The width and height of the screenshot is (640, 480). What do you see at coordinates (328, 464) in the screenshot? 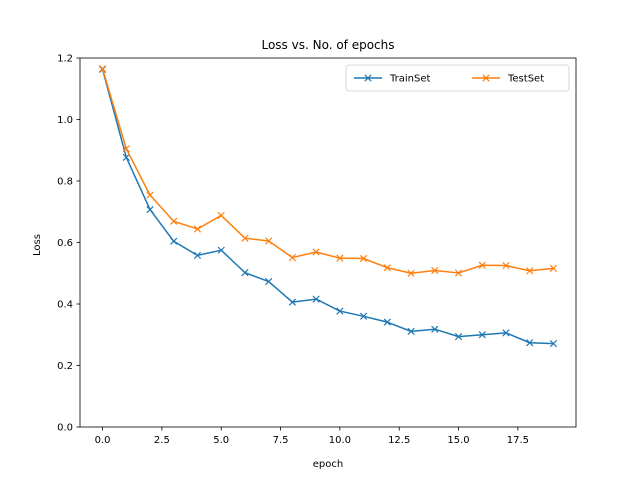
I see `x-axis-title: epoch` at bounding box center [328, 464].